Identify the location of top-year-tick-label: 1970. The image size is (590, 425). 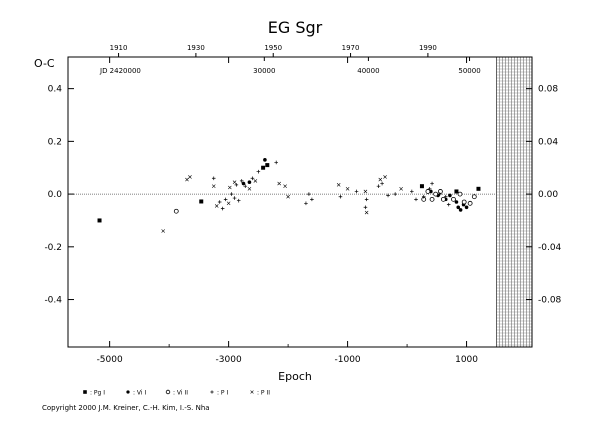
(351, 48).